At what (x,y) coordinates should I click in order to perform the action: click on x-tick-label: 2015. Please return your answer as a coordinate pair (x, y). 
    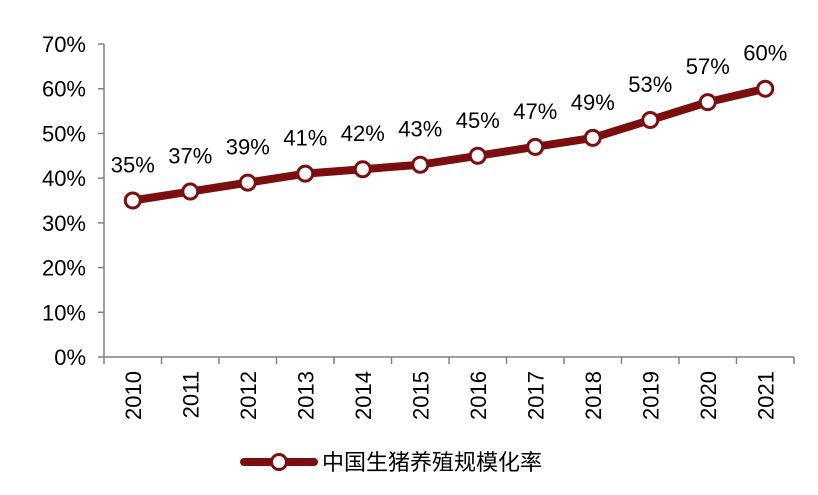
    Looking at the image, I should click on (420, 395).